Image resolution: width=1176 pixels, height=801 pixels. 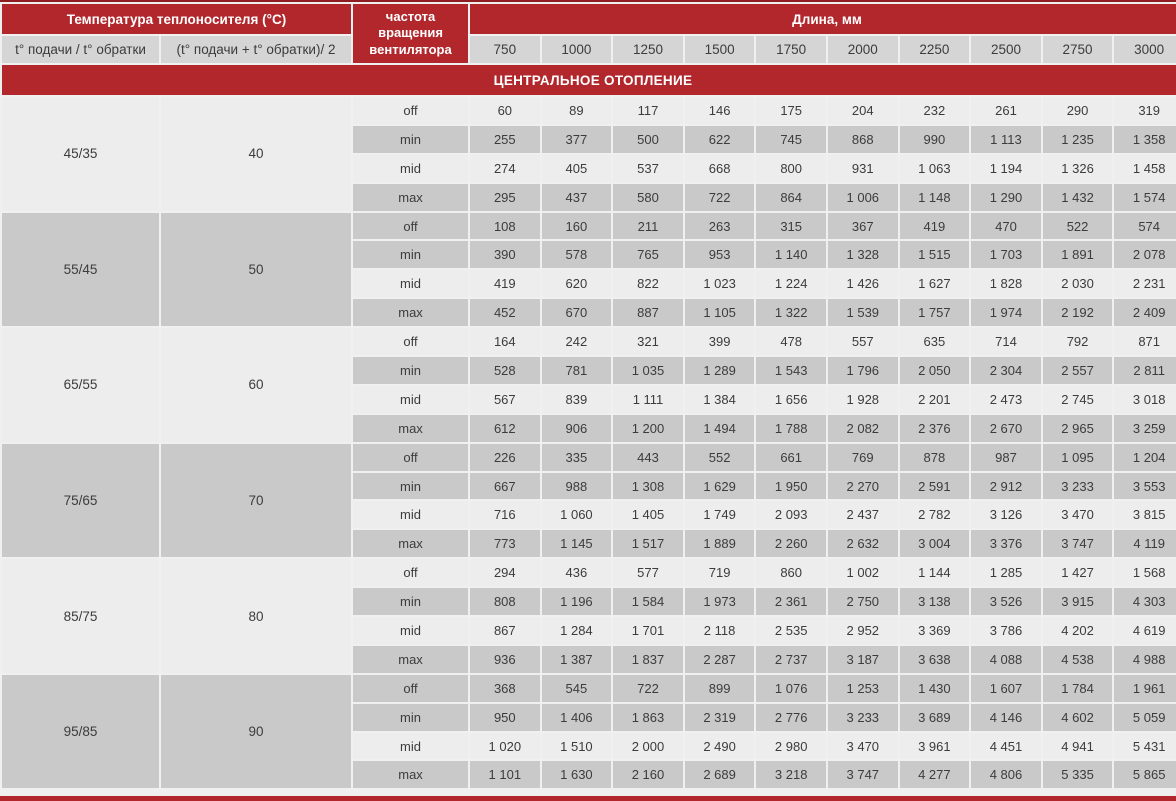 I want to click on value-cell: 1 432, so click(x=1077, y=197).